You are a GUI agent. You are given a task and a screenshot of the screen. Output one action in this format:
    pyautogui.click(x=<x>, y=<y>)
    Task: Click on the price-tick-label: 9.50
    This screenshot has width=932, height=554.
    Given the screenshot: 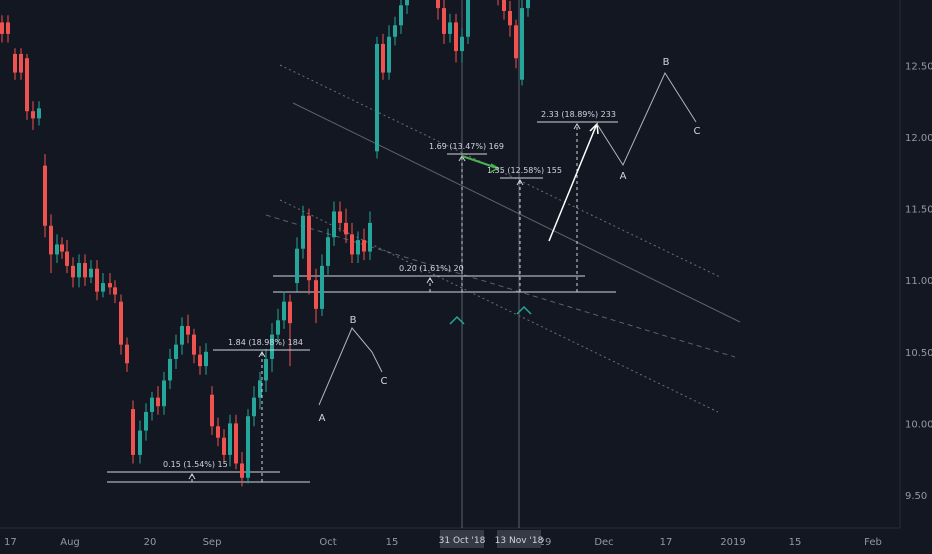 What is the action you would take?
    pyautogui.click(x=916, y=496)
    